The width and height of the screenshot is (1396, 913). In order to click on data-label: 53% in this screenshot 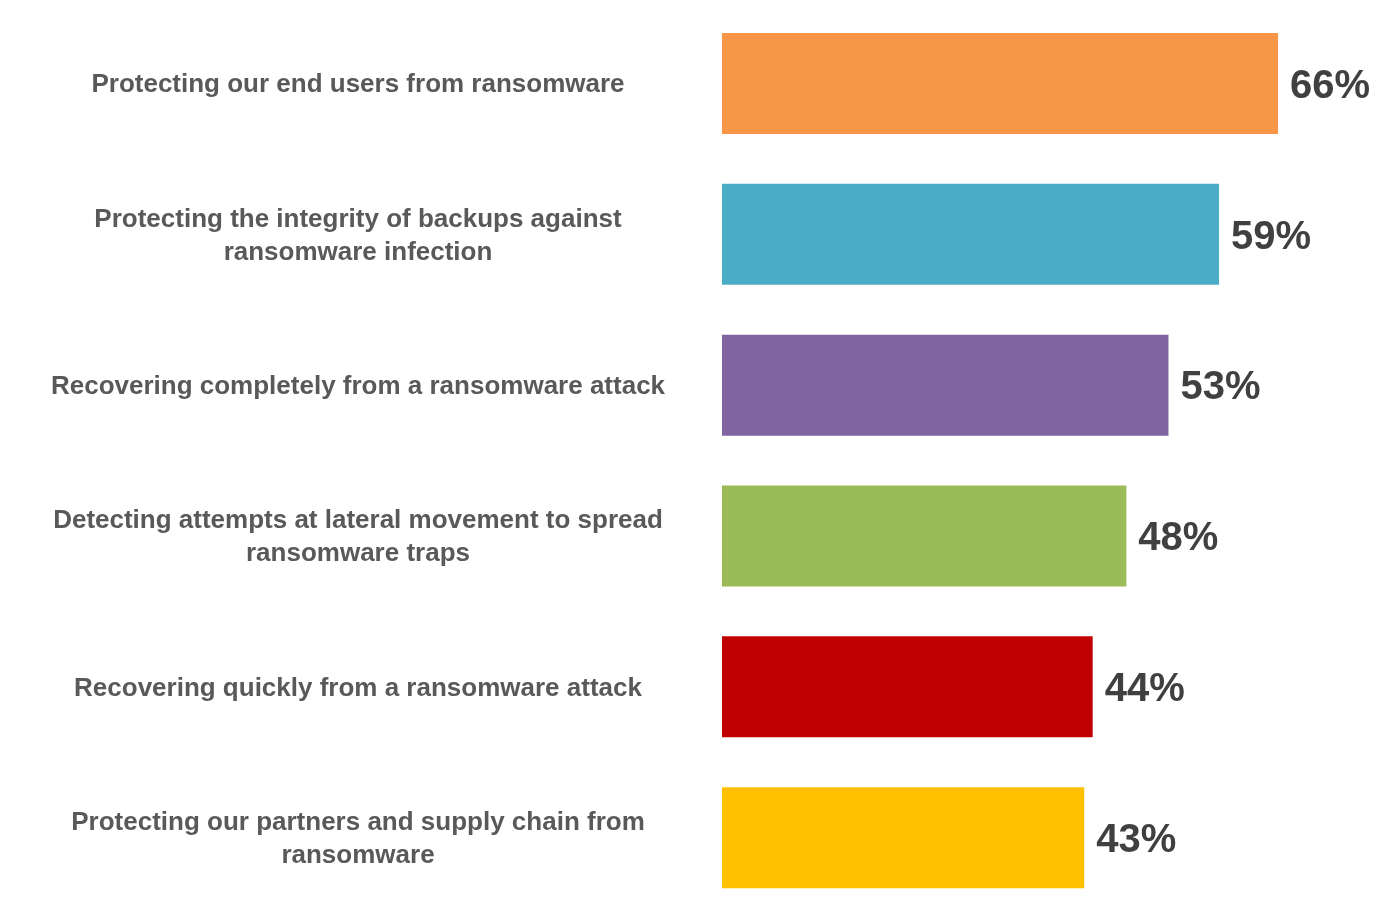, I will do `click(1220, 385)`.